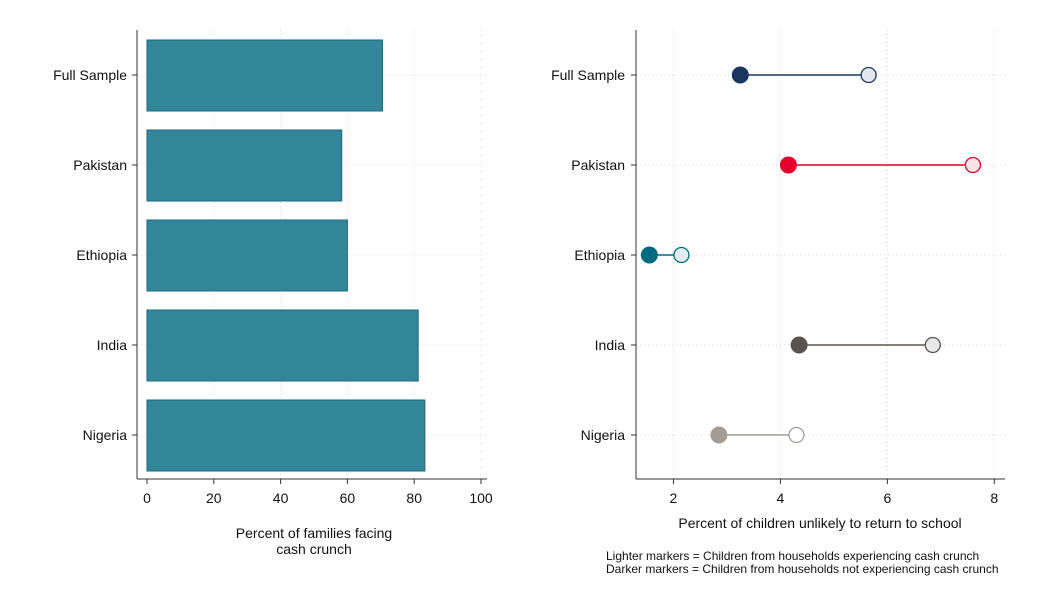  Describe the element at coordinates (214, 498) in the screenshot. I see `x-tick-label: 20` at that location.